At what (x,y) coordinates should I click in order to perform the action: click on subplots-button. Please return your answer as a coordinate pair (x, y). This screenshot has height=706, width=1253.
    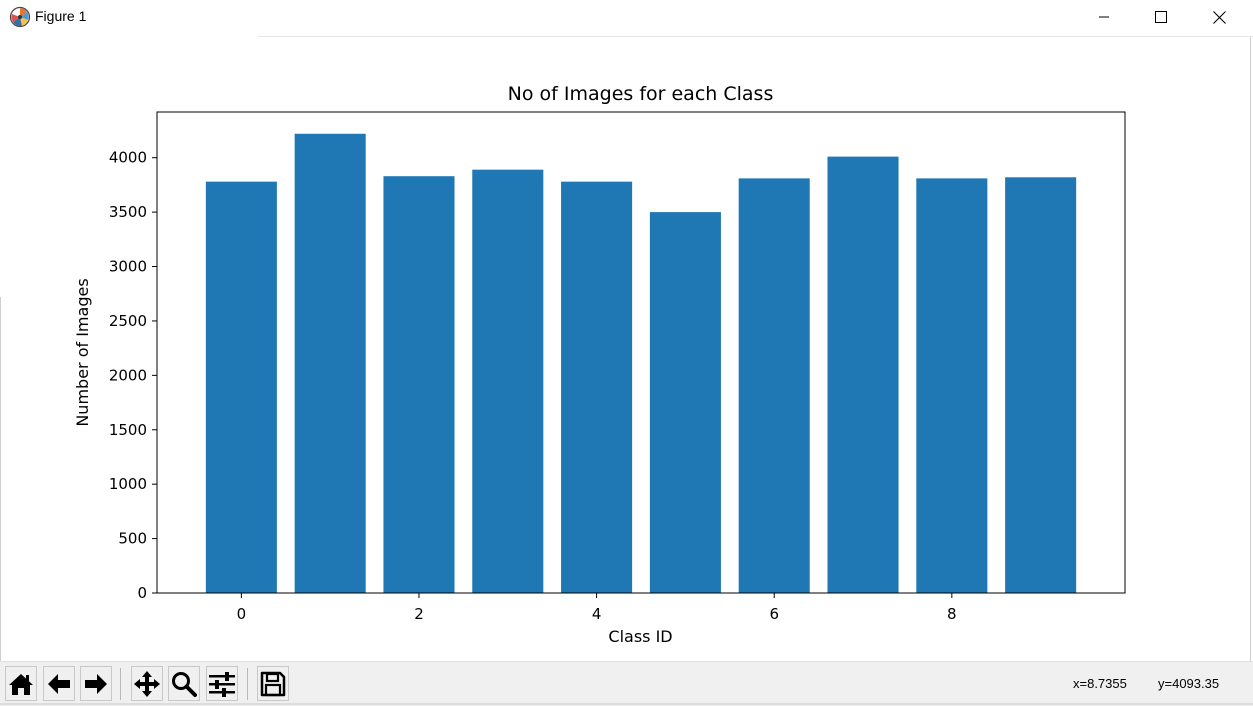
    Looking at the image, I should click on (222, 683).